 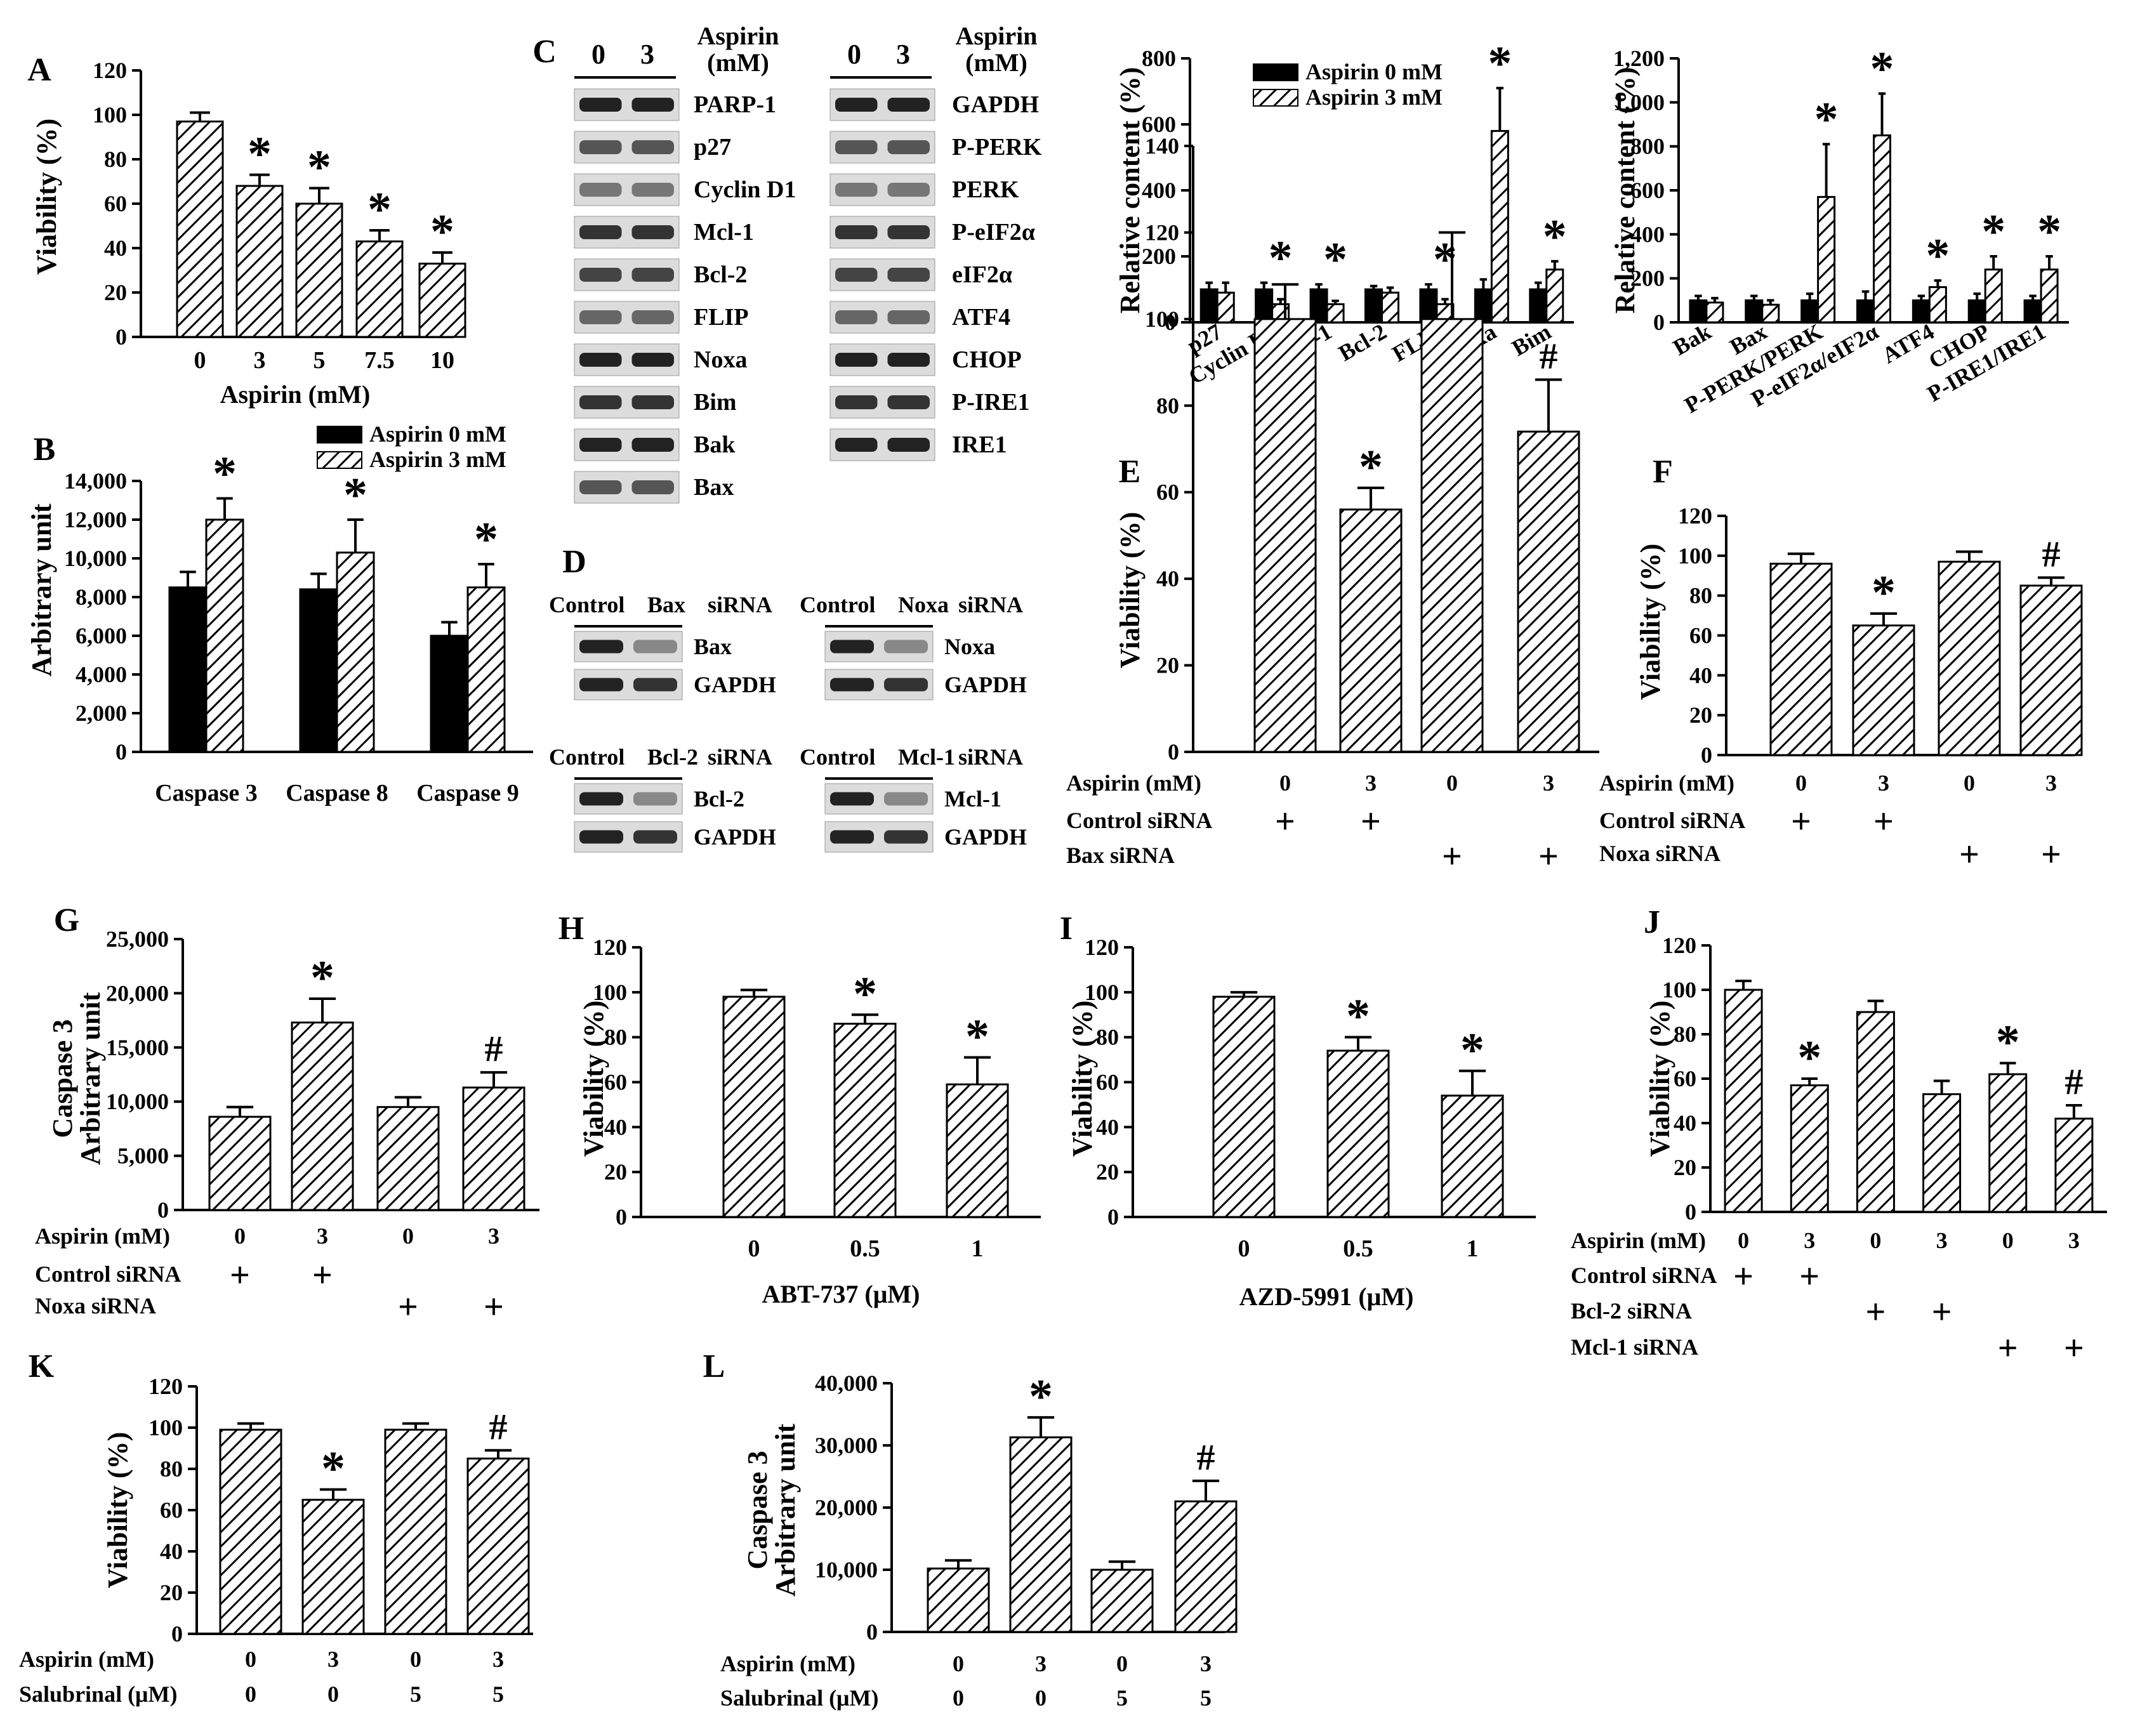 What do you see at coordinates (982, 274) in the screenshot?
I see `blot-row-label: eIF2α` at bounding box center [982, 274].